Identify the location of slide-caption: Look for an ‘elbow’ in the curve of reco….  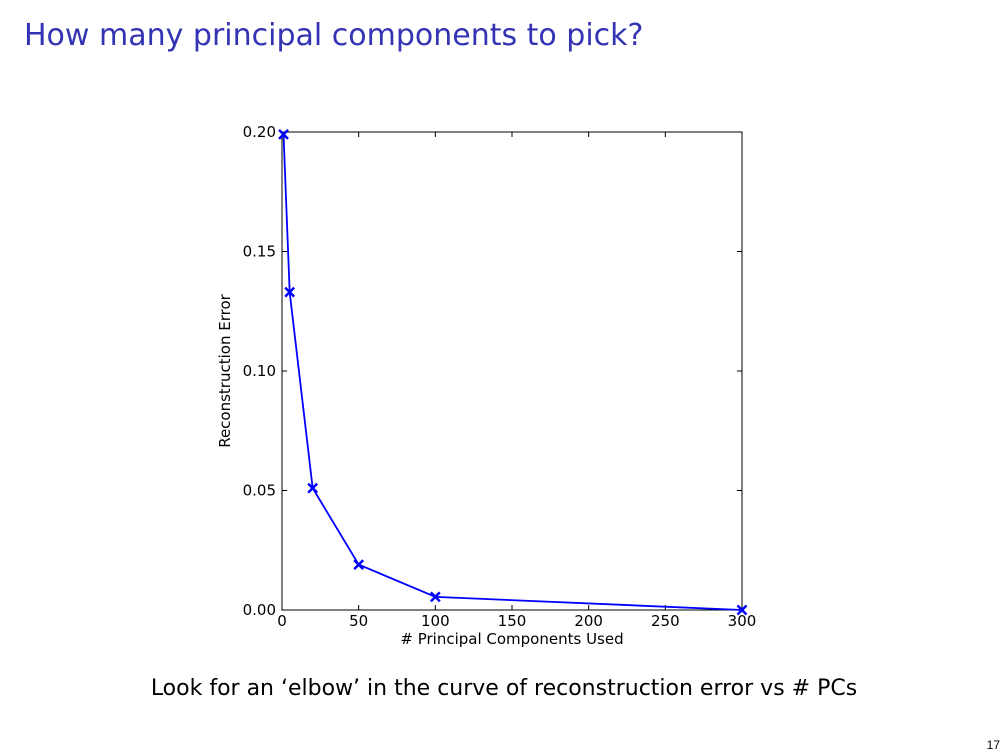
(504, 688).